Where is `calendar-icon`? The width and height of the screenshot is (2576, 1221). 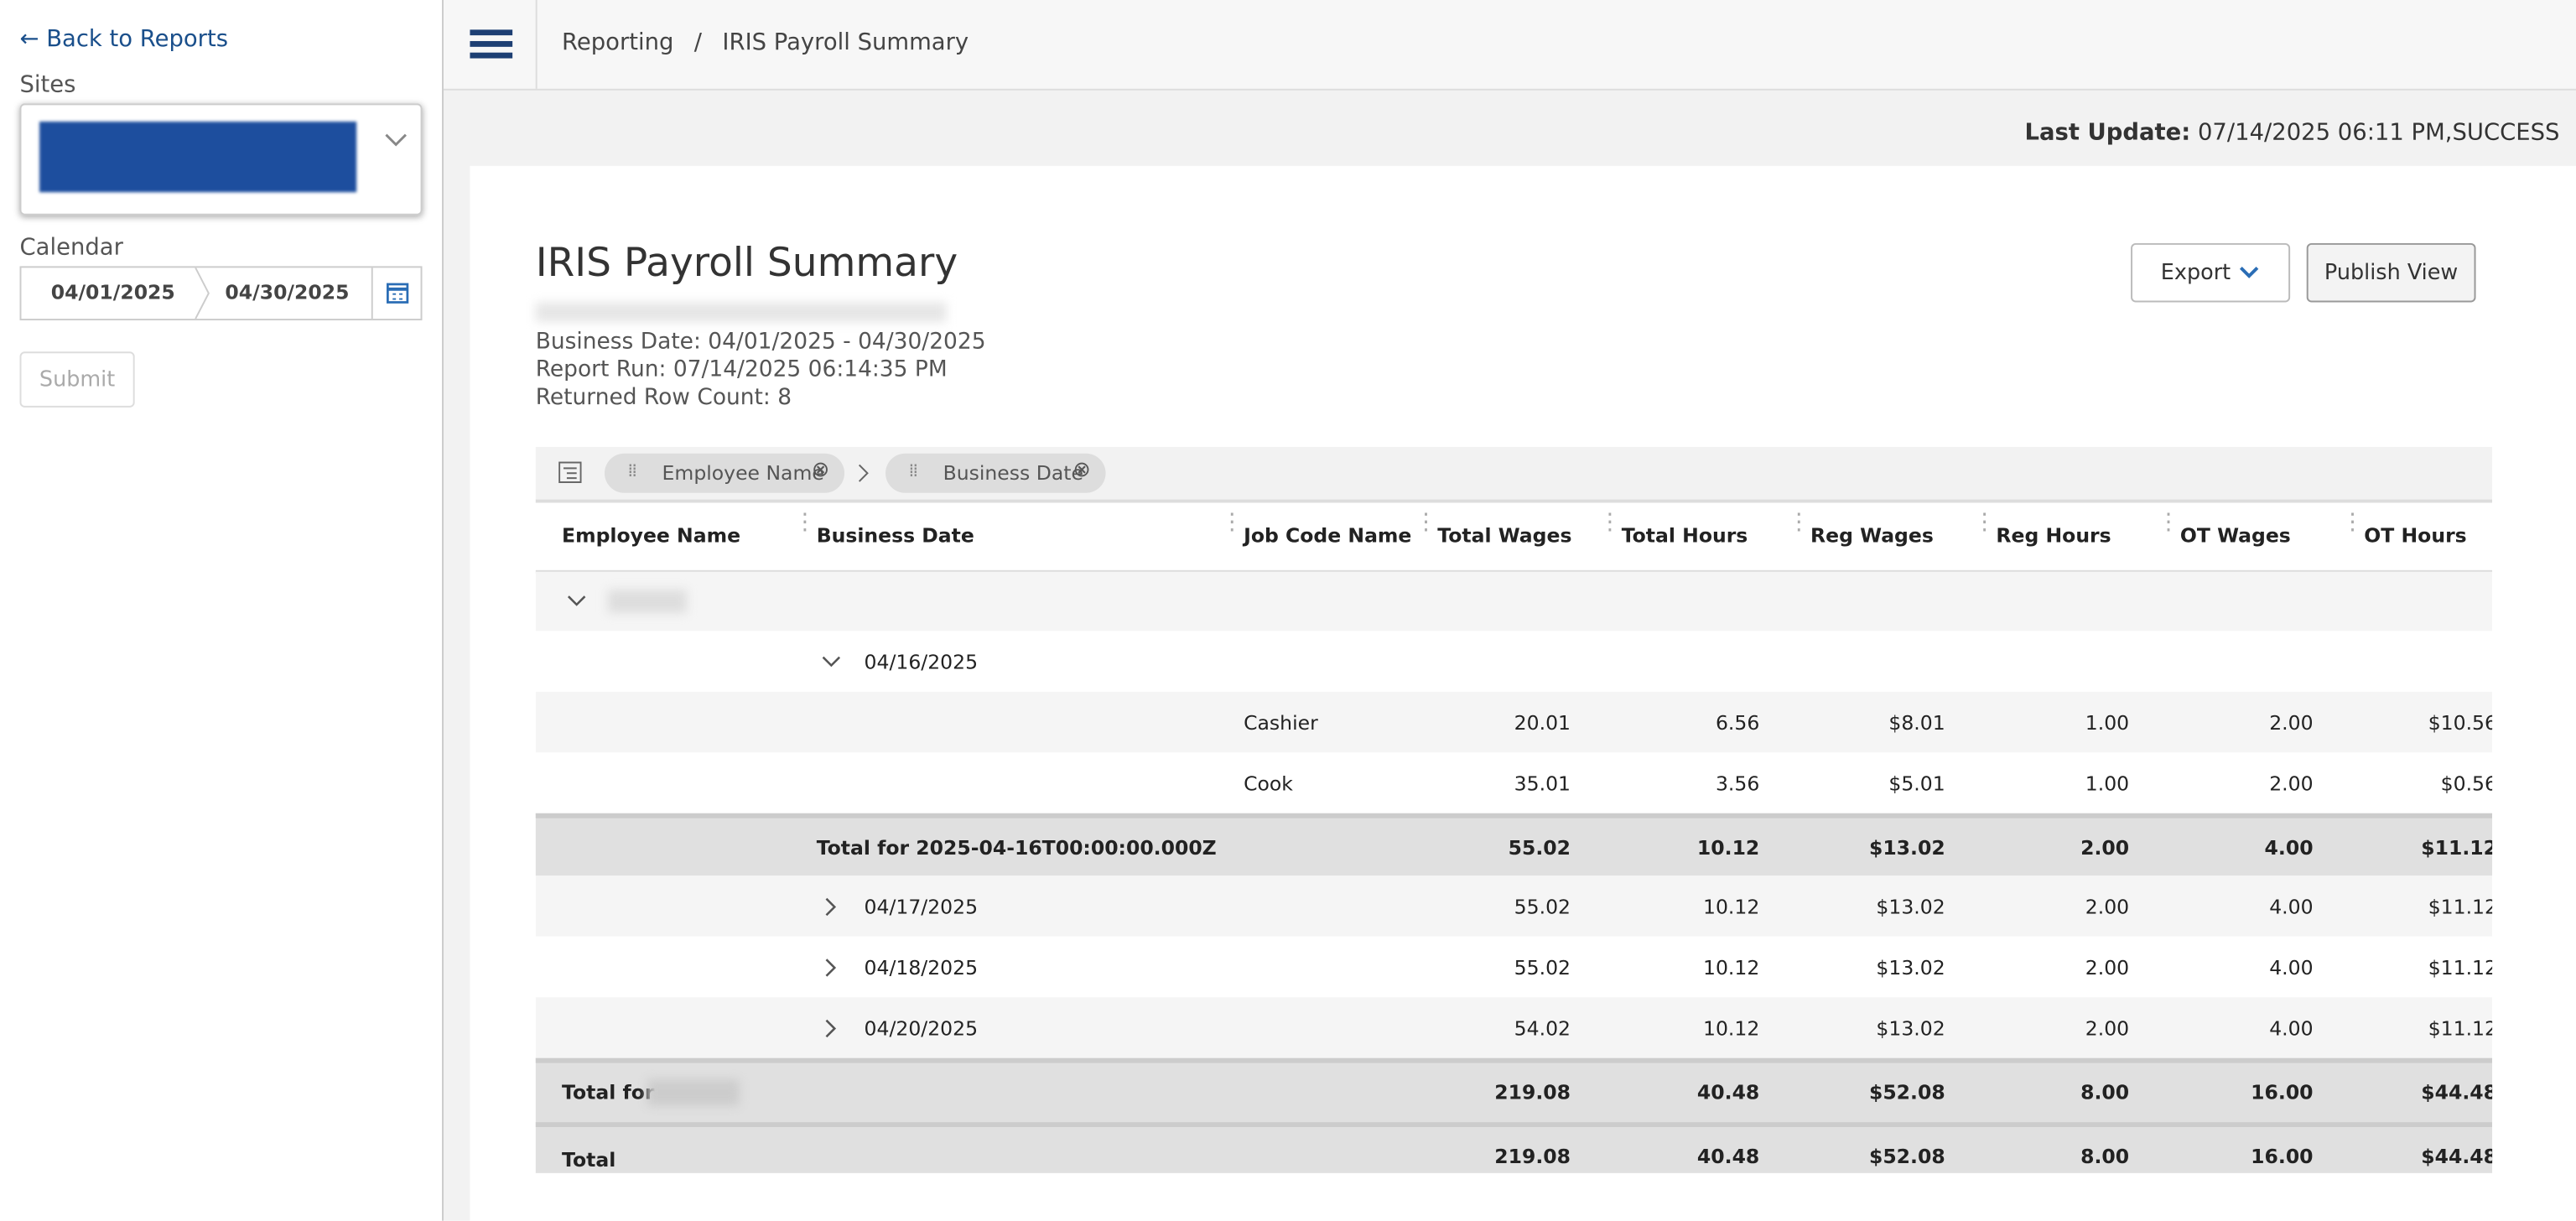 calendar-icon is located at coordinates (397, 294).